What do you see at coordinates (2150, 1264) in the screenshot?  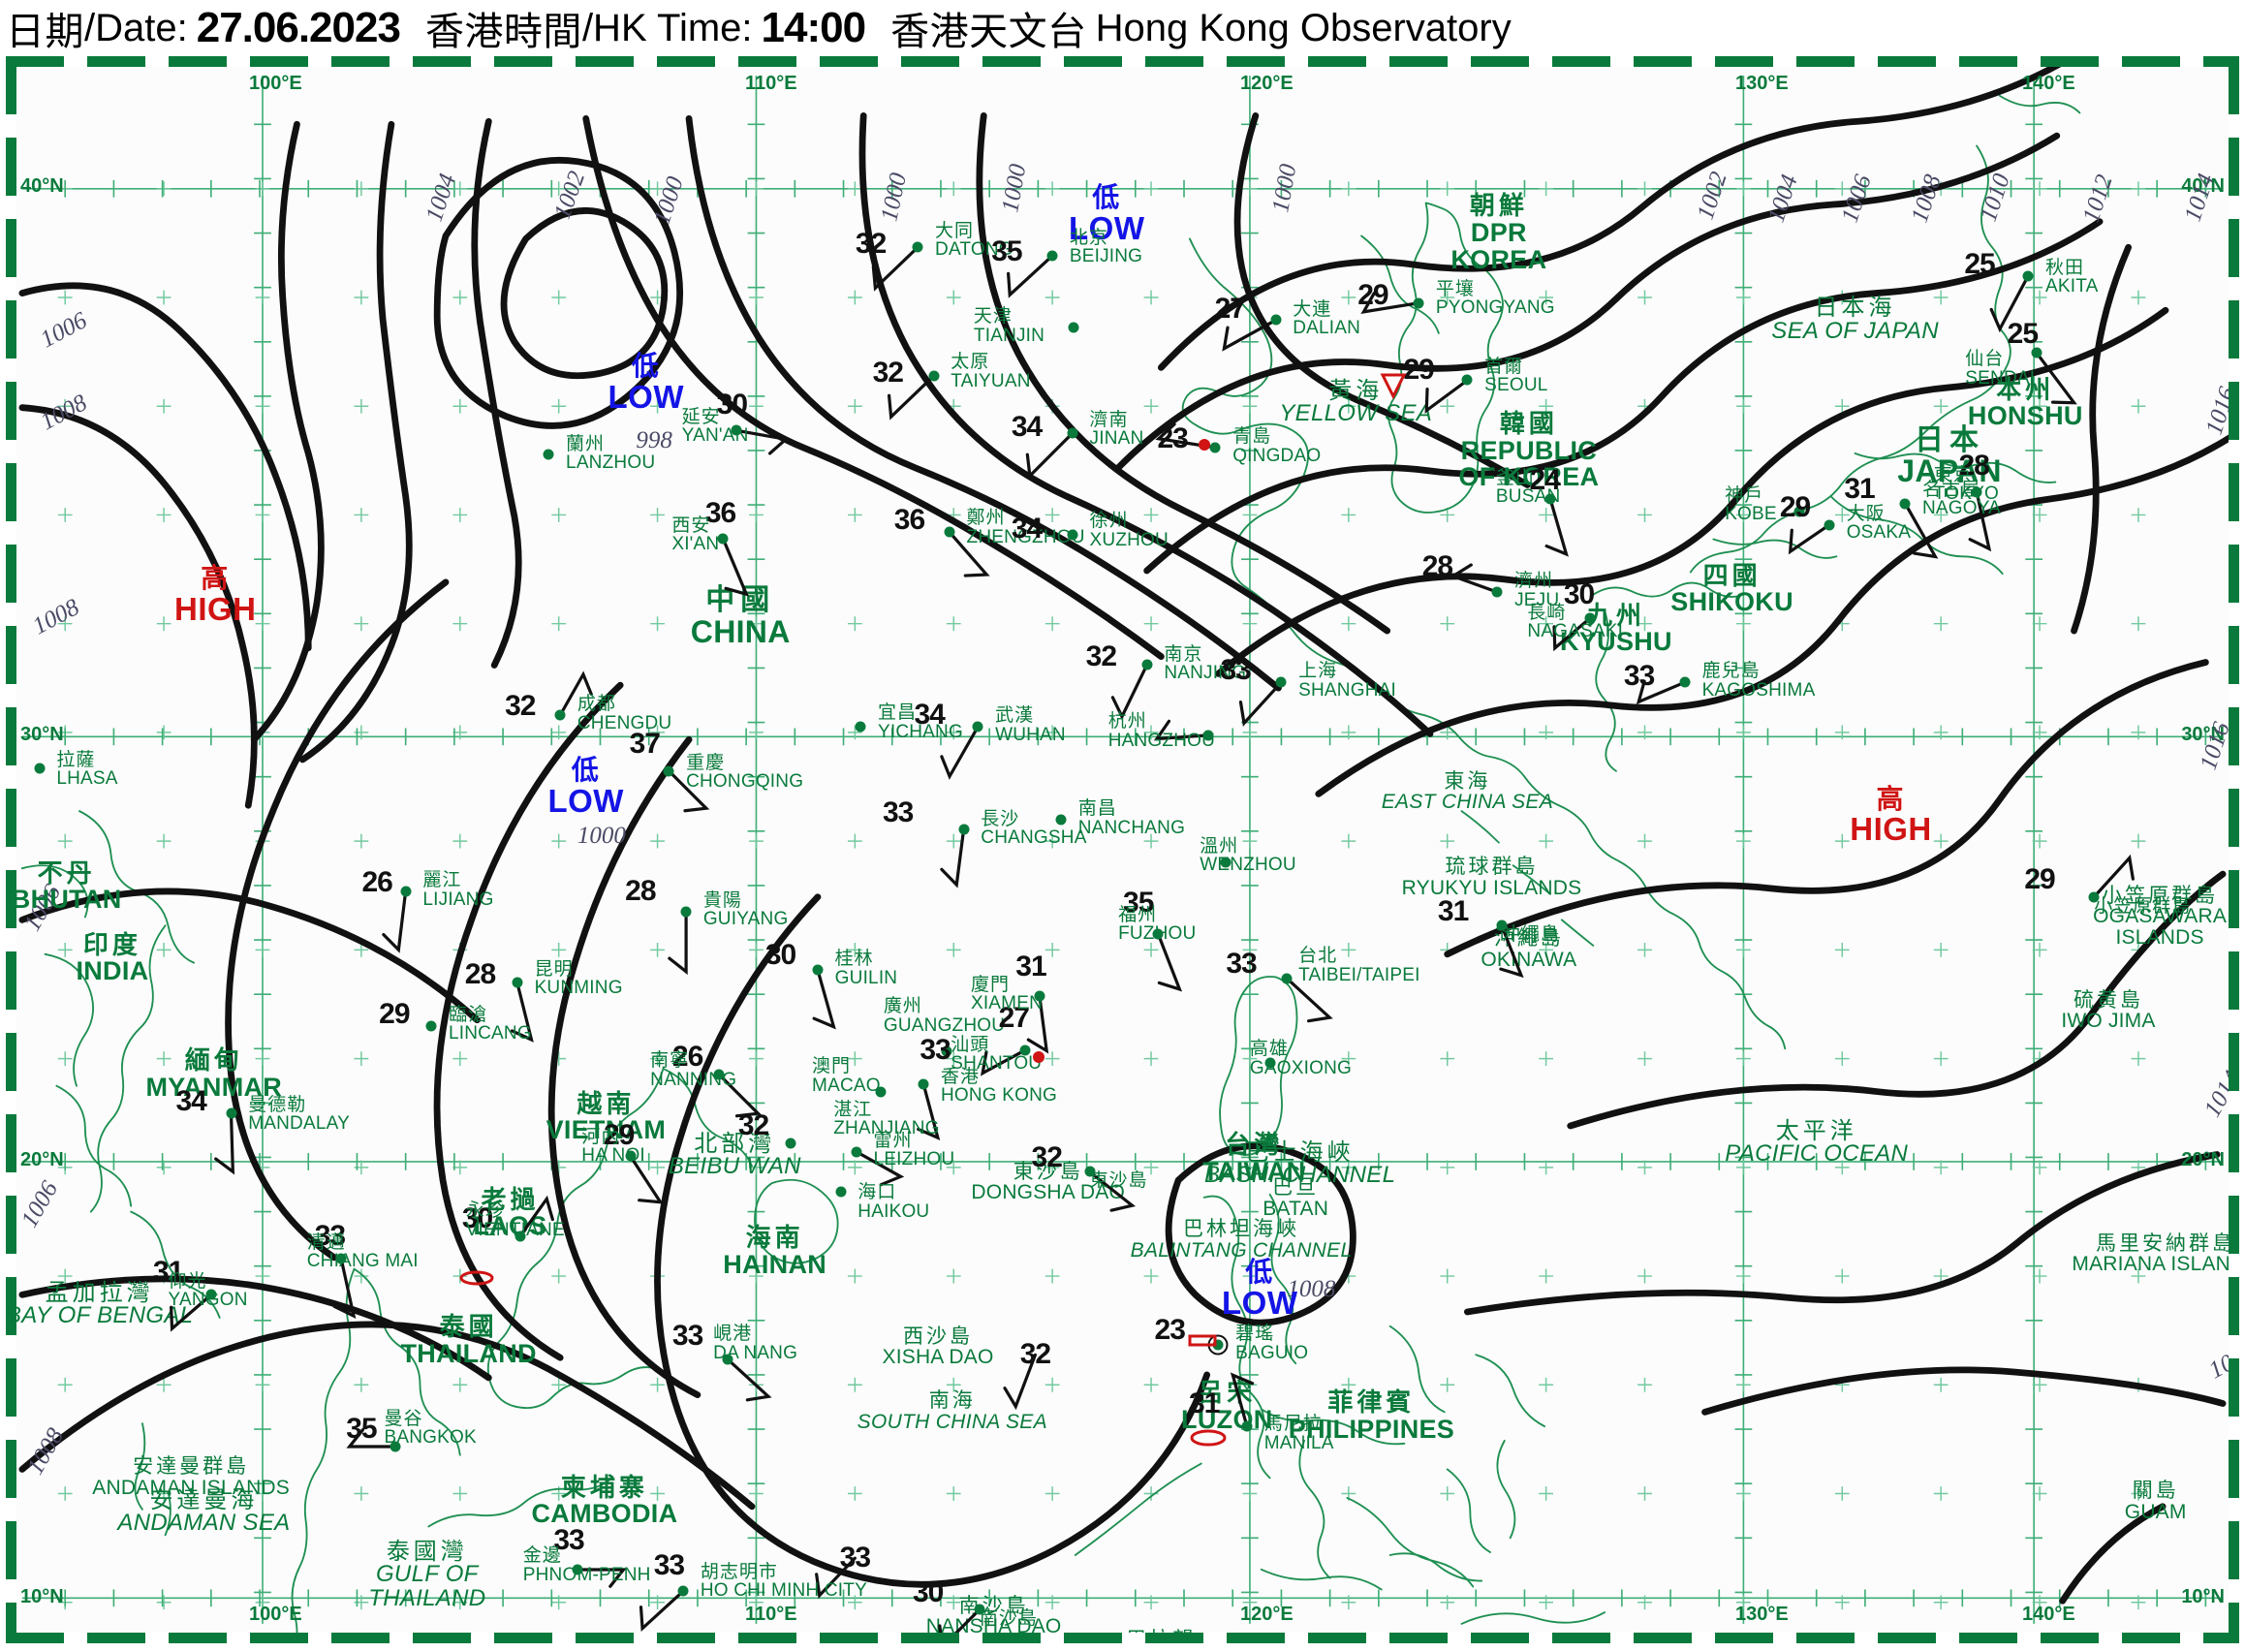 I see `island-label-en: MARIANA ISLANDS` at bounding box center [2150, 1264].